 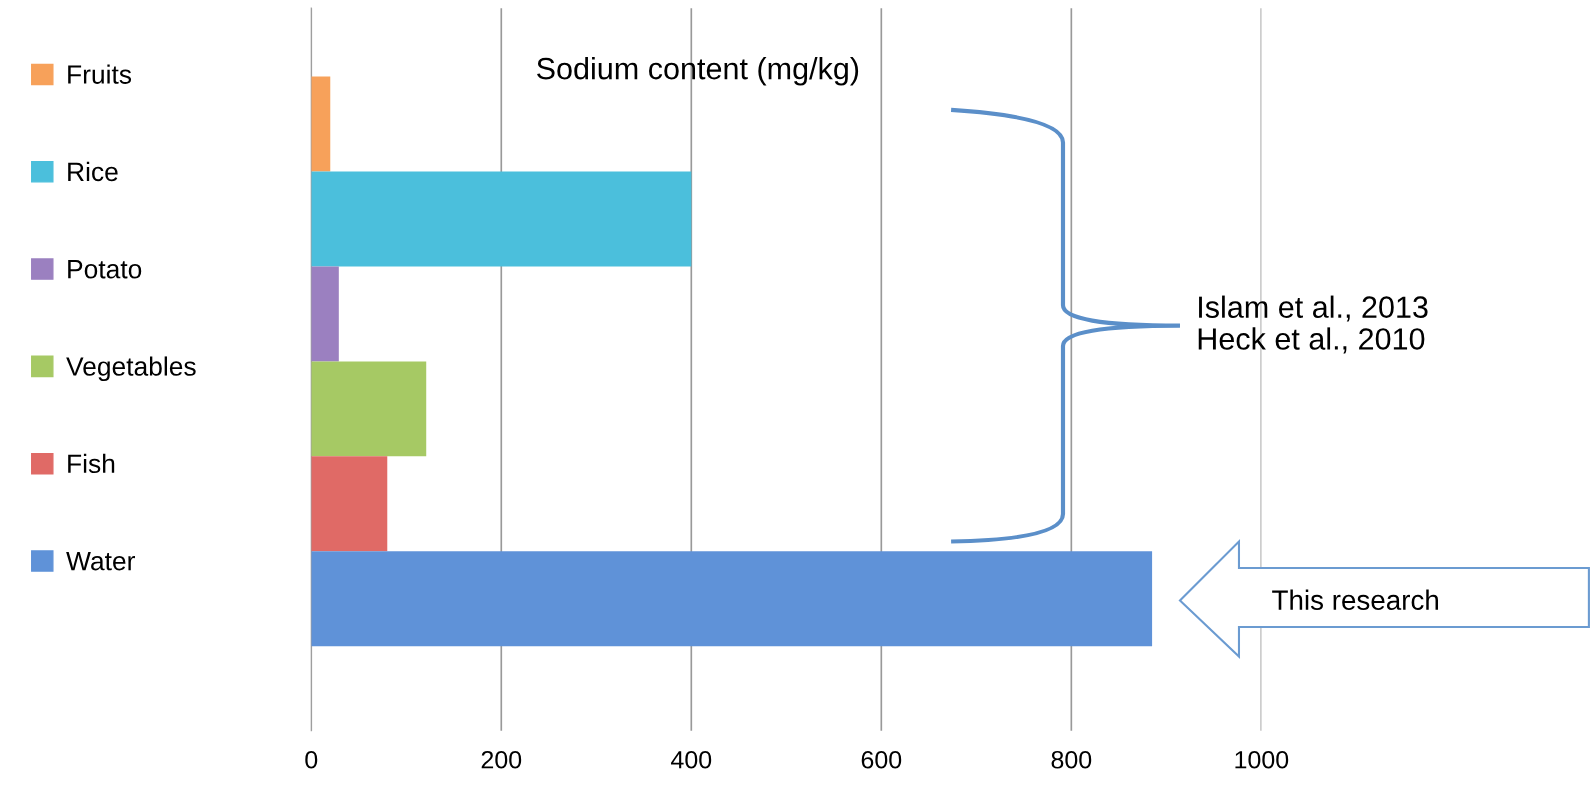 What do you see at coordinates (1262, 759) in the screenshot?
I see `x-tick-label: 1000` at bounding box center [1262, 759].